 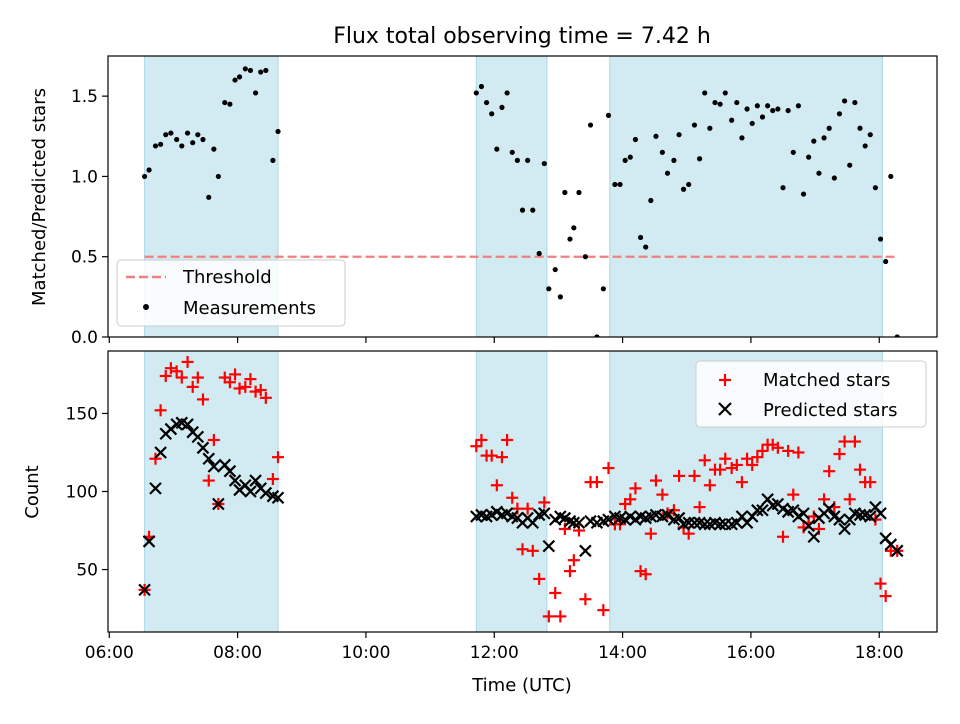 I want to click on x-axis-label: Time (UTC), so click(x=521, y=685).